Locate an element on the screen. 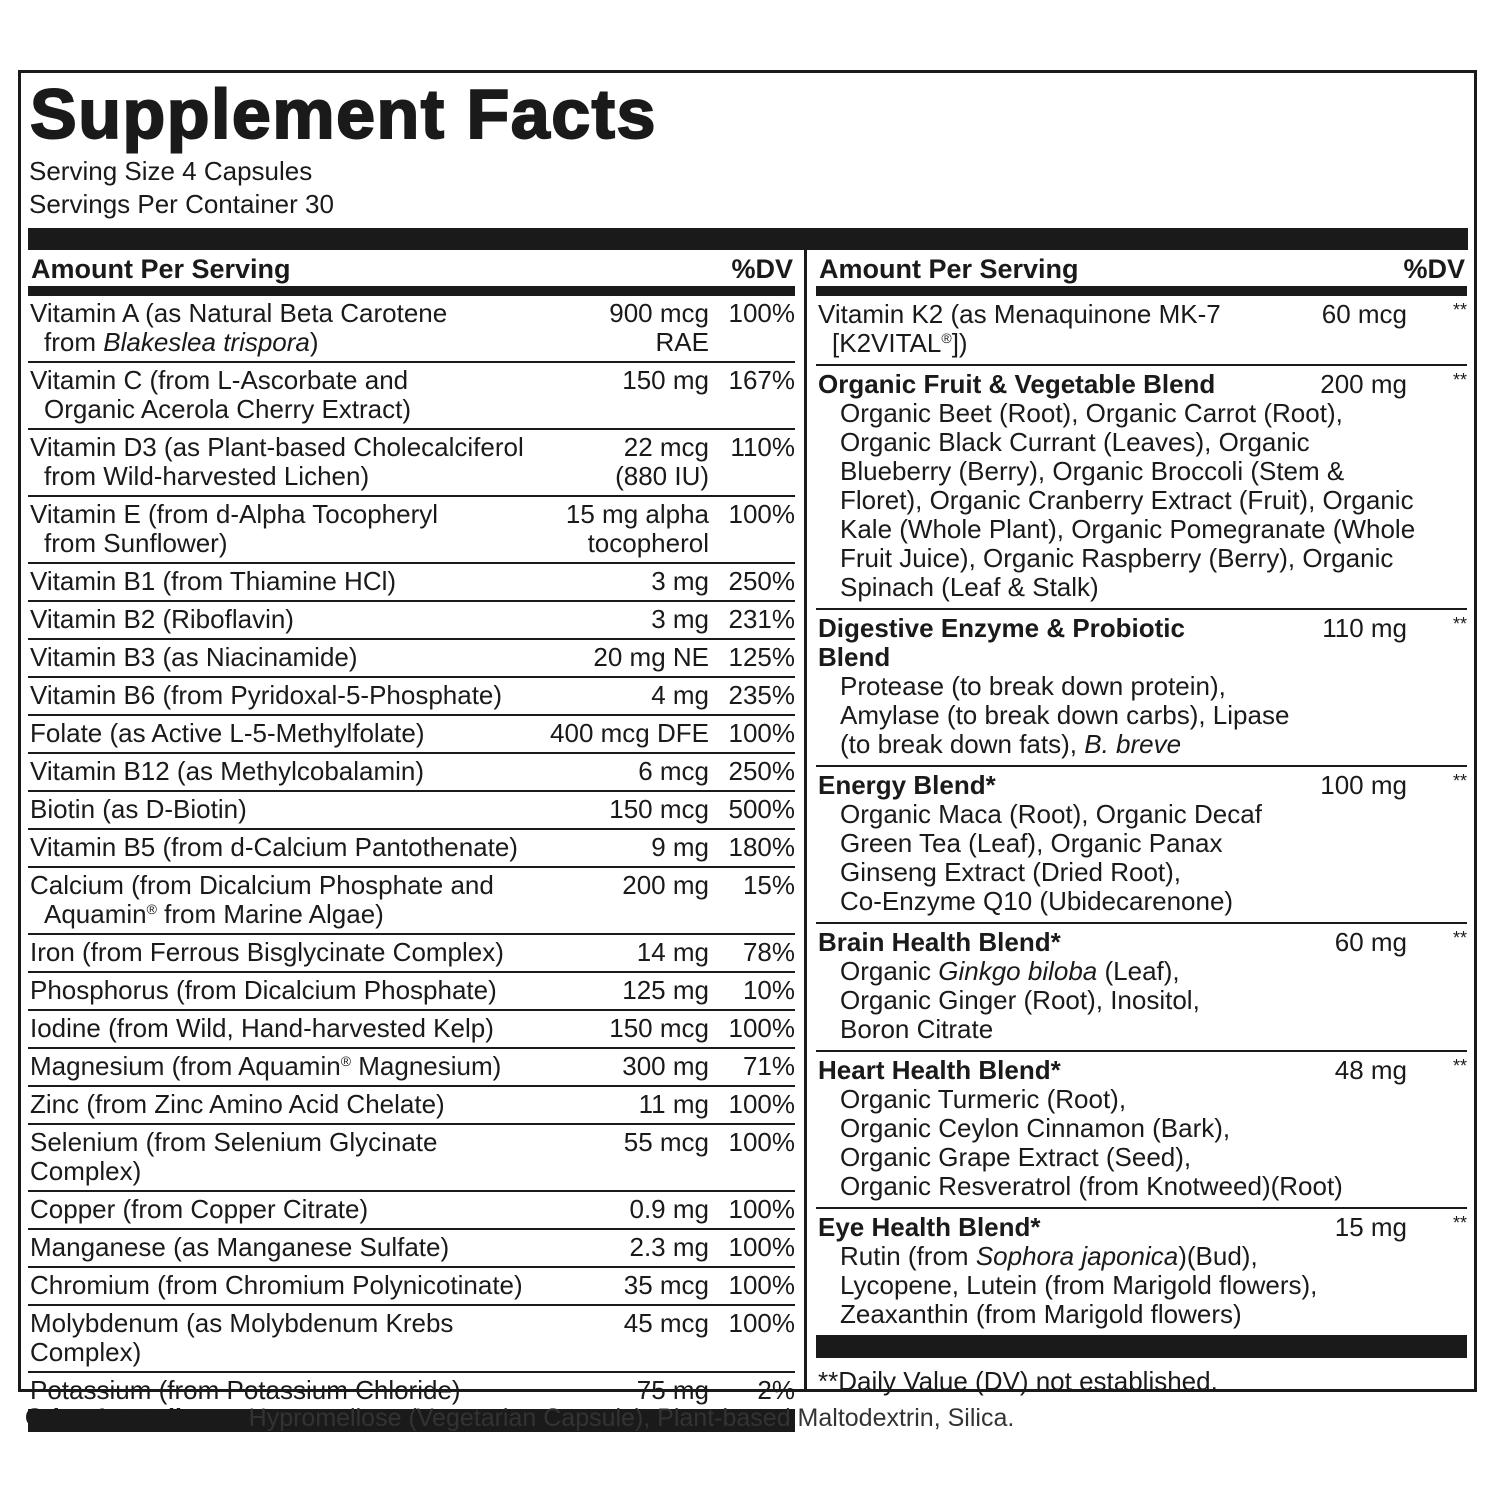 Image resolution: width=1500 pixels, height=1500 pixels. text-line: Phosphorus (from Dicalcium Phosphate) is located at coordinates (263, 990).